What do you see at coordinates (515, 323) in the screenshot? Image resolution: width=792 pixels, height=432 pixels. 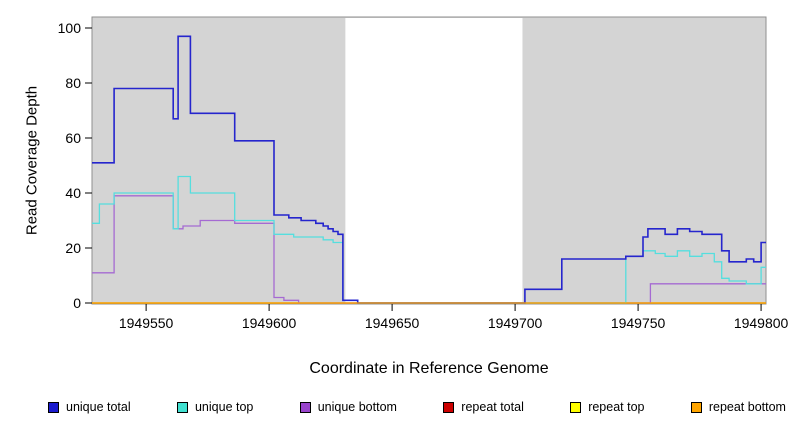 I see `x-tick-label: 1949700` at bounding box center [515, 323].